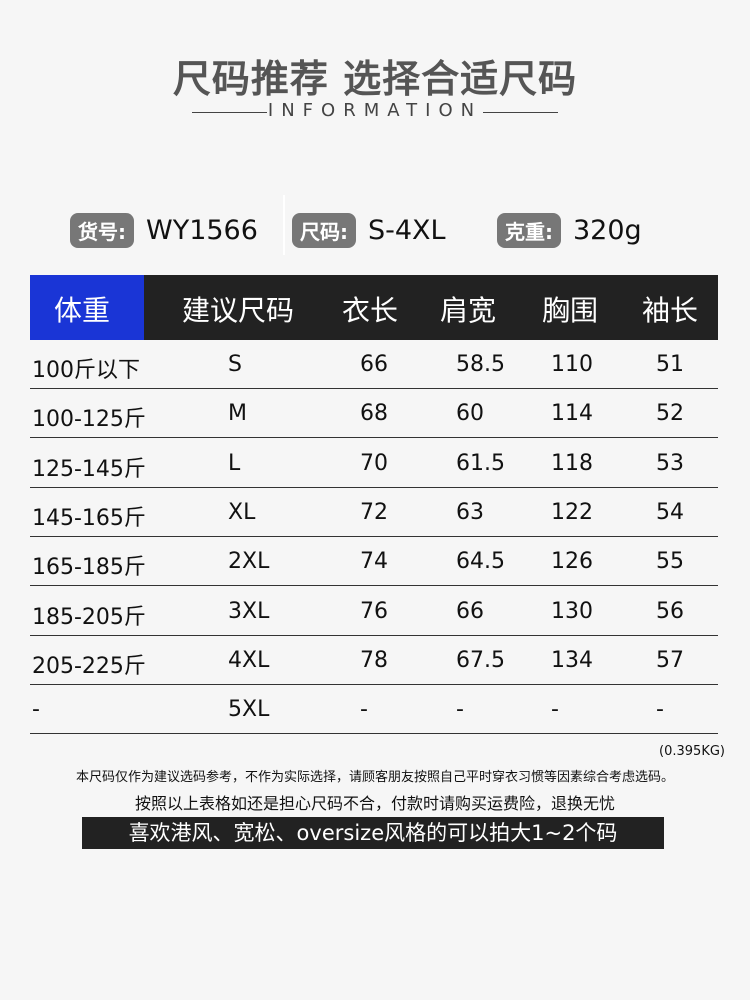 The width and height of the screenshot is (750, 1000). I want to click on table-row: 145-165斤 XL 72 63 122 54, so click(374, 512).